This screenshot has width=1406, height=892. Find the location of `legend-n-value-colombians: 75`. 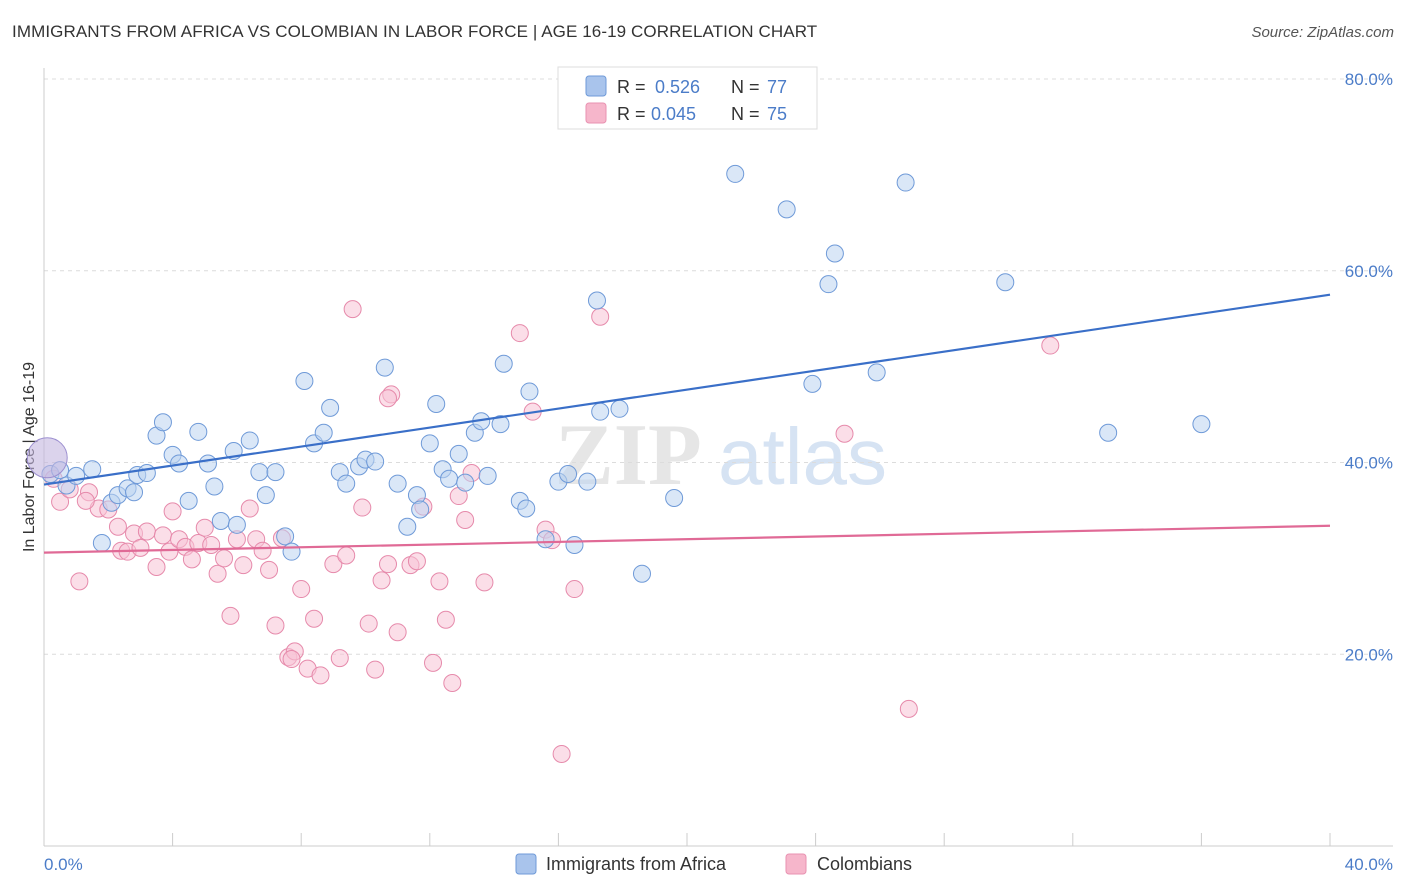

legend-n-value-colombians: 75 is located at coordinates (777, 114).